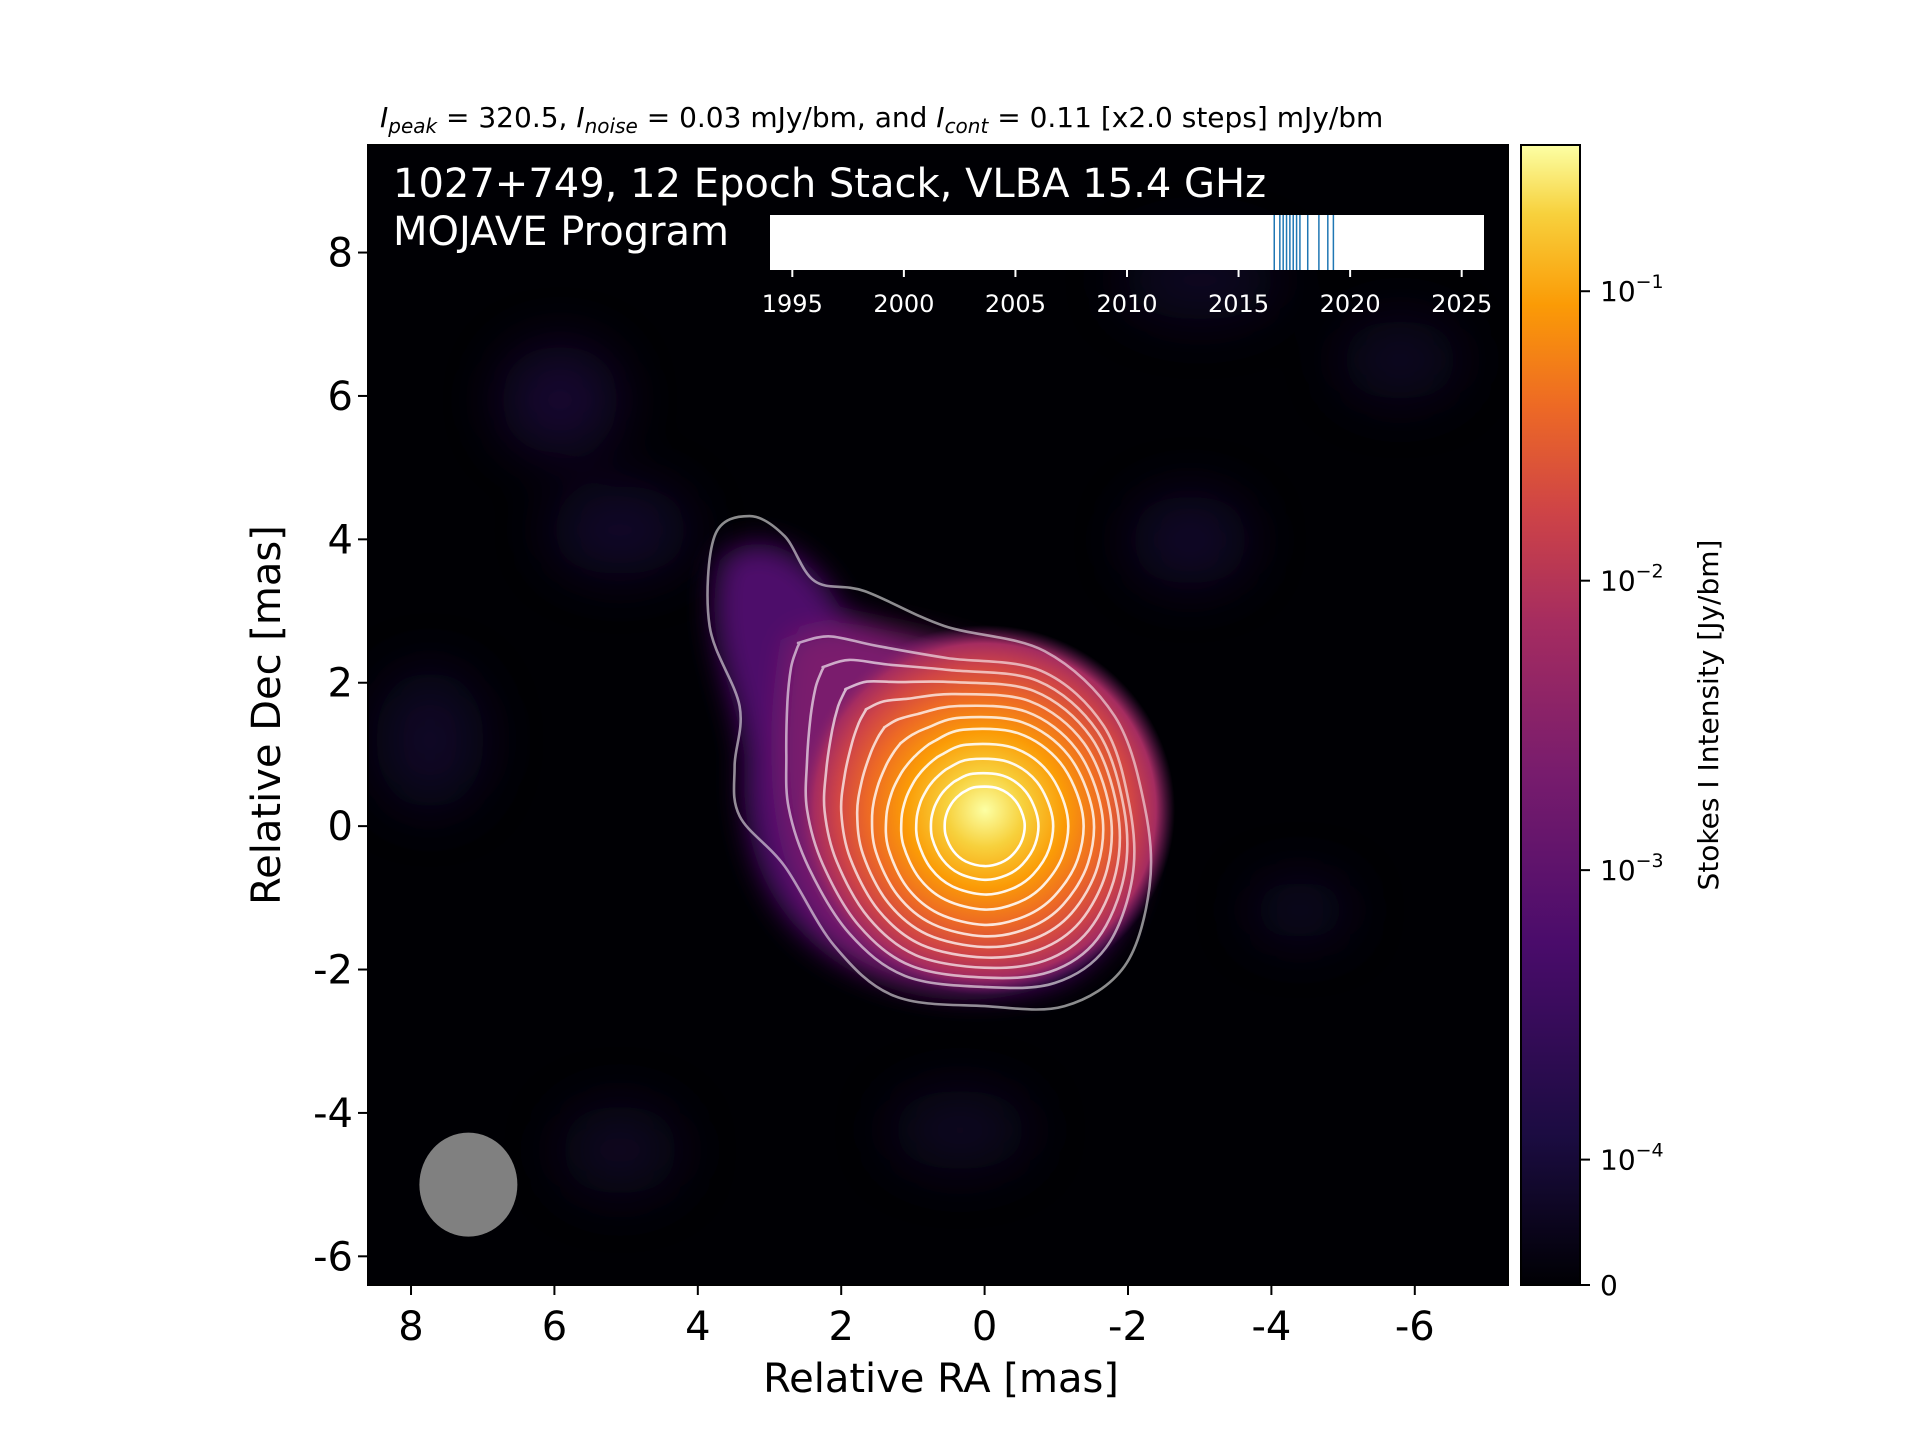 This screenshot has width=1920, height=1440. Describe the element at coordinates (561, 232) in the screenshot. I see `plot-title-line2: MOJAVE Program` at that location.